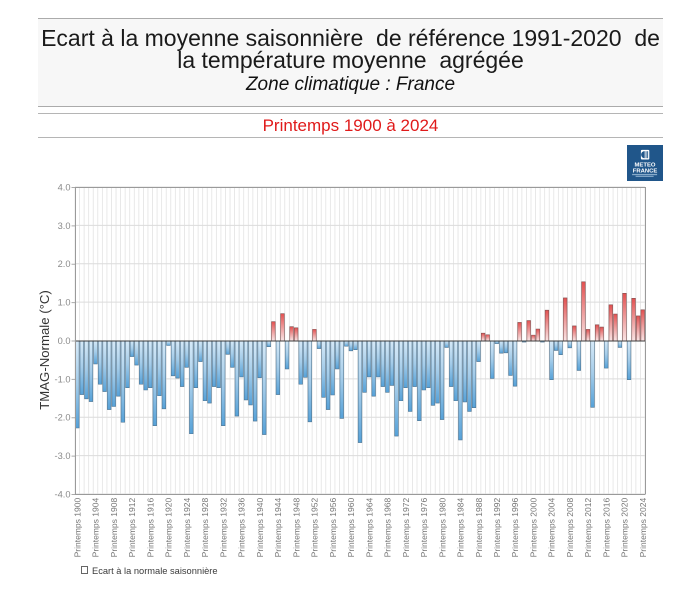 This screenshot has height=590, width=700. I want to click on svg-text: Printemps 2000, so click(533, 528).